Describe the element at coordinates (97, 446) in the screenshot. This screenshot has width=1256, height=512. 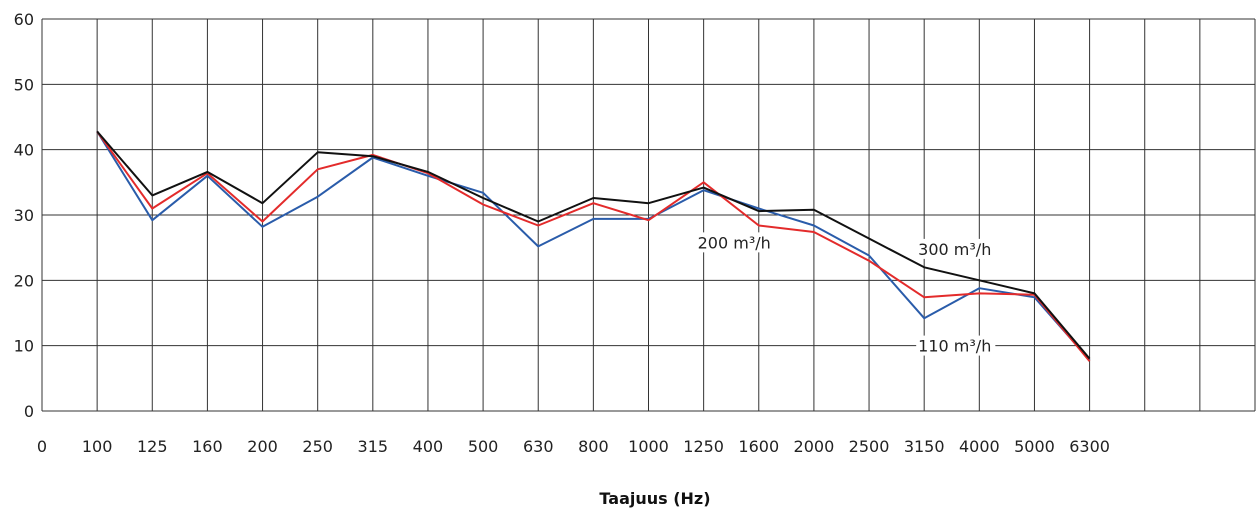
I see `x-tick-label: 100` at that location.